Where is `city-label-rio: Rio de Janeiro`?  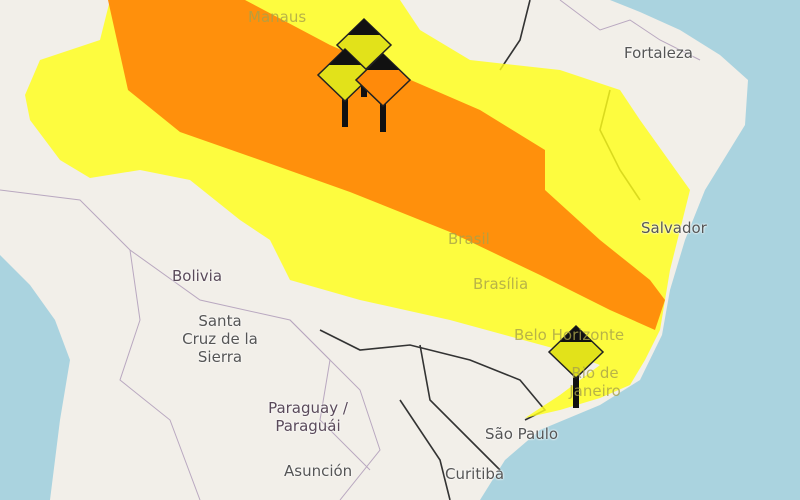 city-label-rio: Rio de Janeiro is located at coordinates (595, 382).